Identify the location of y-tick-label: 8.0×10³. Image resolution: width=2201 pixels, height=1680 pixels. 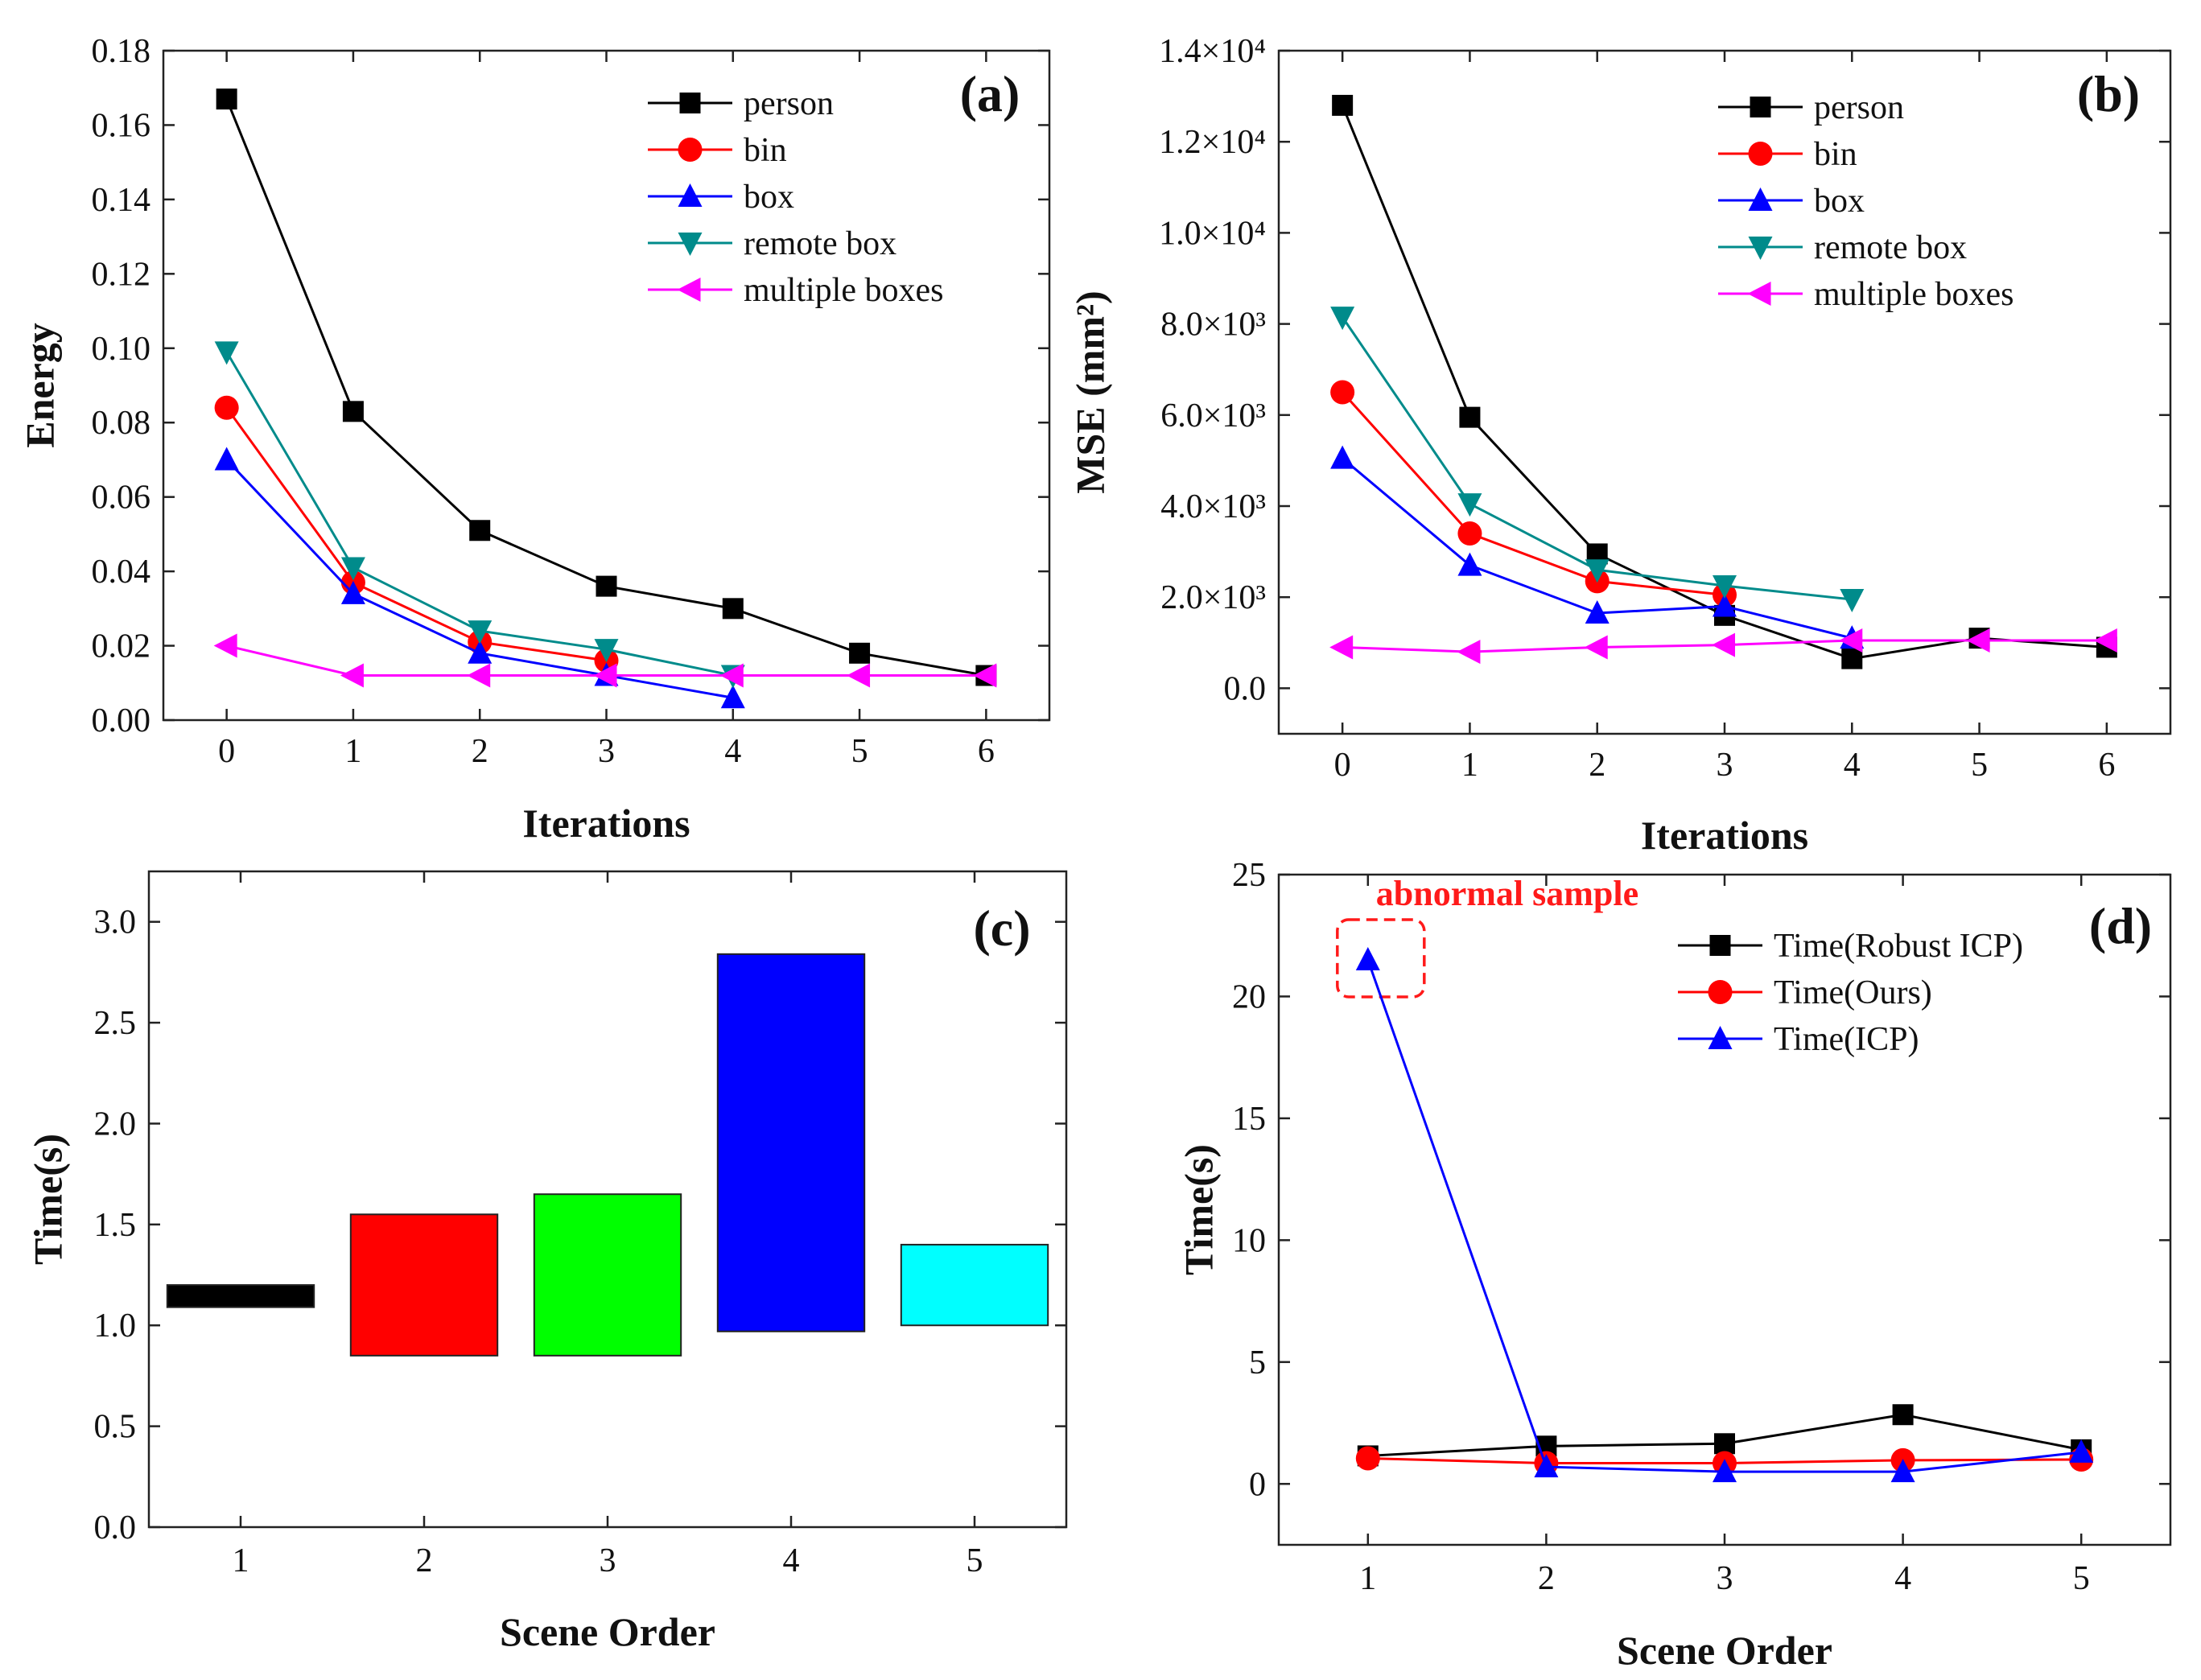
(1213, 325).